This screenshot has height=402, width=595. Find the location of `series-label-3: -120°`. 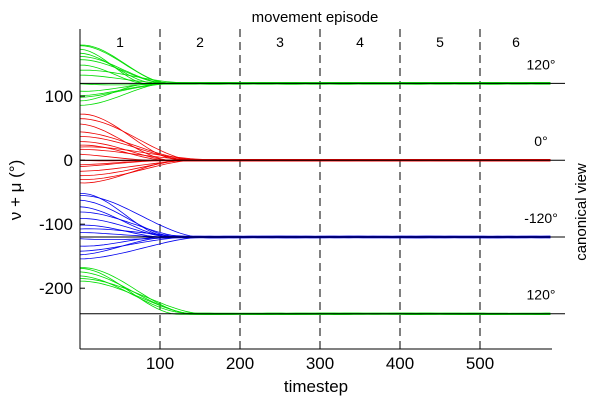

series-label-3: -120° is located at coordinates (541, 218).